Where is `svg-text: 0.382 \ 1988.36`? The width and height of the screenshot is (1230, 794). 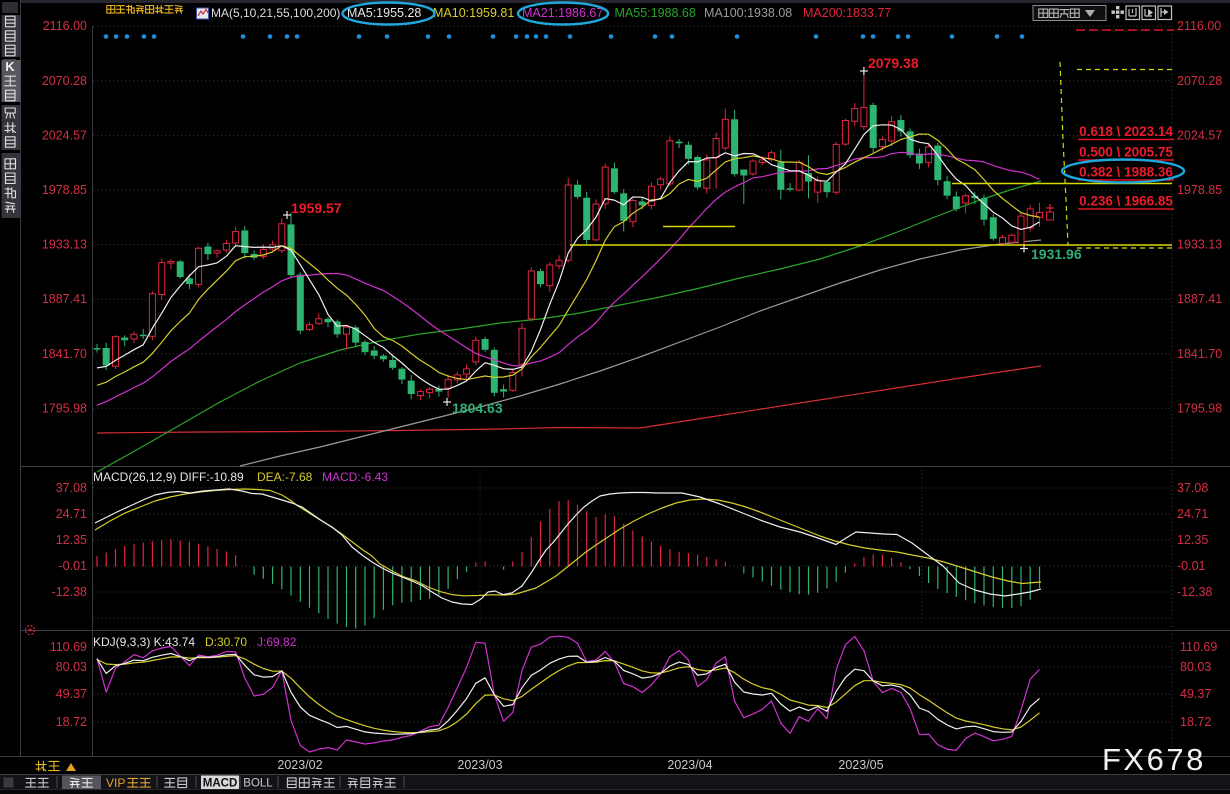 svg-text: 0.382 \ 1988.36 is located at coordinates (1126, 172).